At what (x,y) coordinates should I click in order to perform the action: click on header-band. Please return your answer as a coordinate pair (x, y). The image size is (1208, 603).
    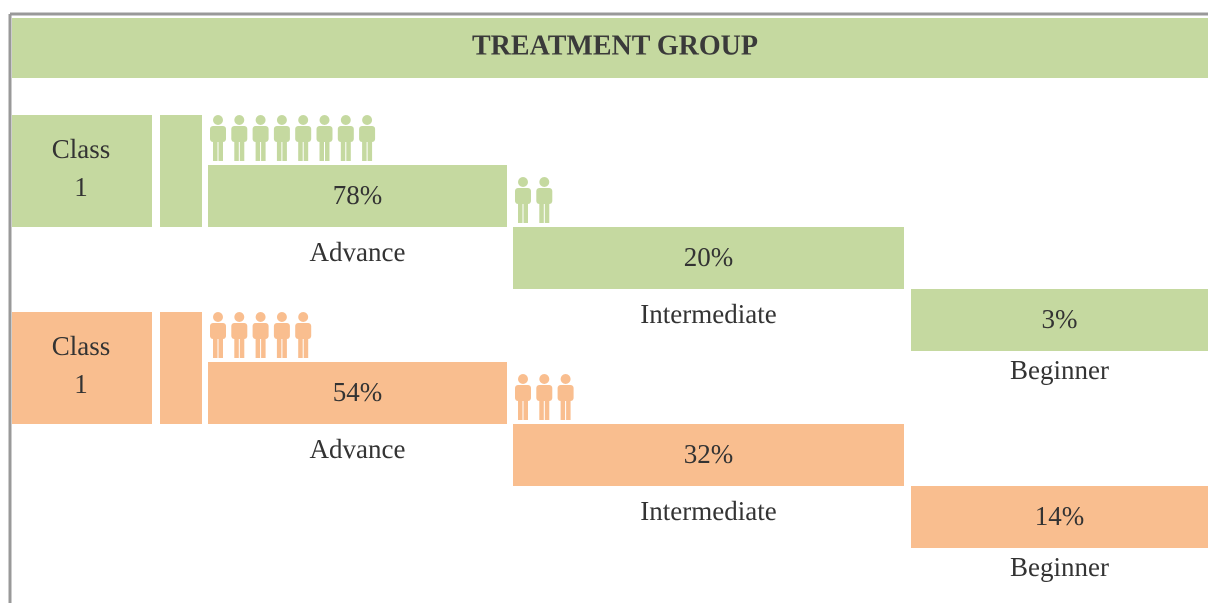
    Looking at the image, I should click on (610, 48).